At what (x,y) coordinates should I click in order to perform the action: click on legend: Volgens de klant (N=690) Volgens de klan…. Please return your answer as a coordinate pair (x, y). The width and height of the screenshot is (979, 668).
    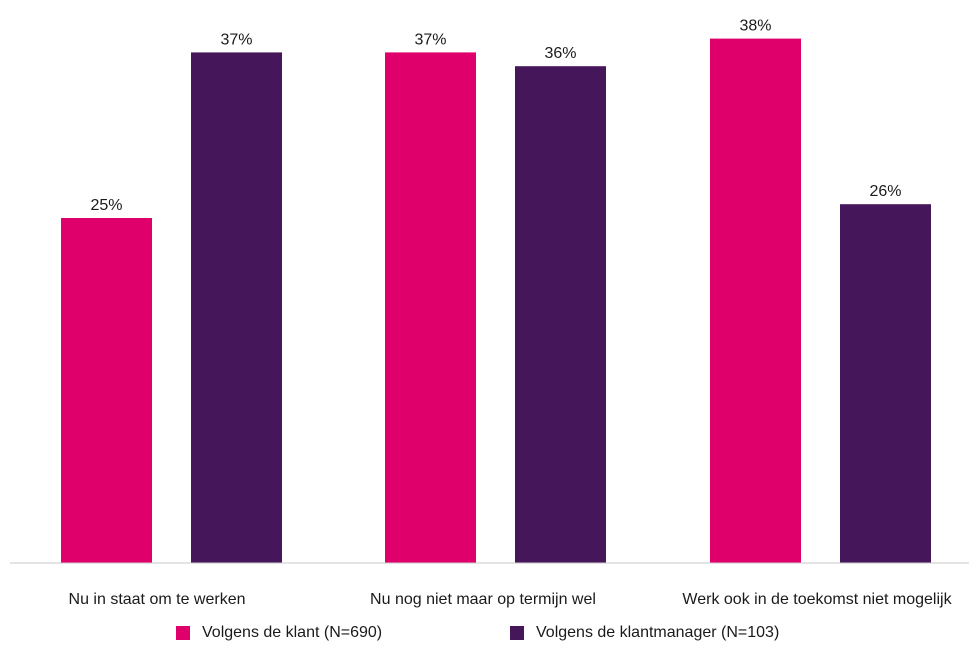
    Looking at the image, I should click on (489, 633).